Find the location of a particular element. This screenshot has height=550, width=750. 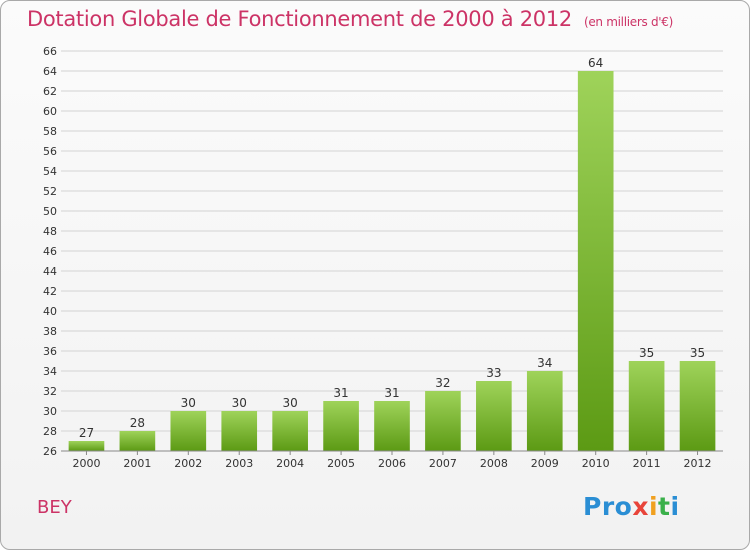

x-tick-label: 2009 is located at coordinates (545, 463).